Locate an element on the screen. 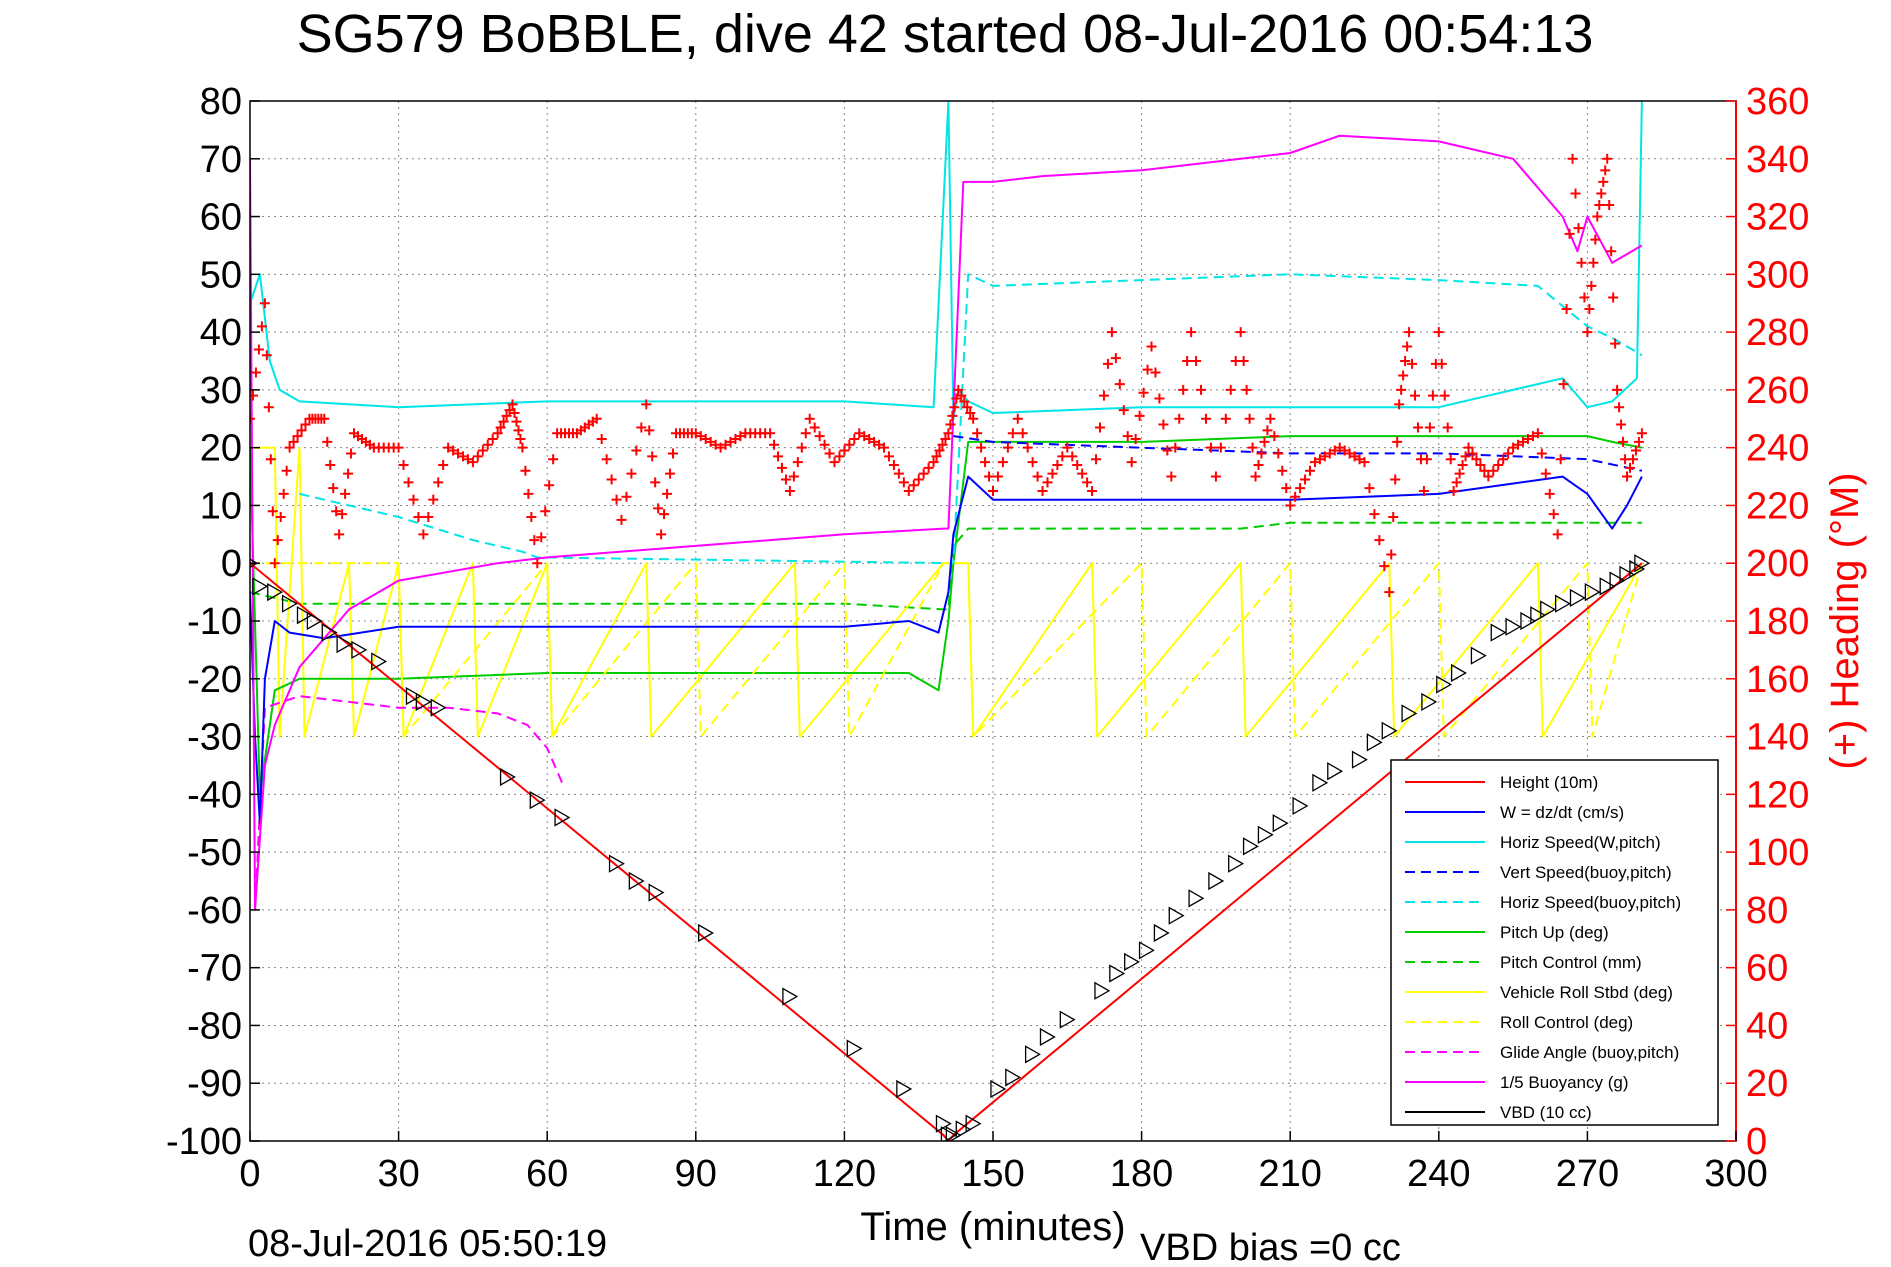  series-line is located at coordinates (946, 566).